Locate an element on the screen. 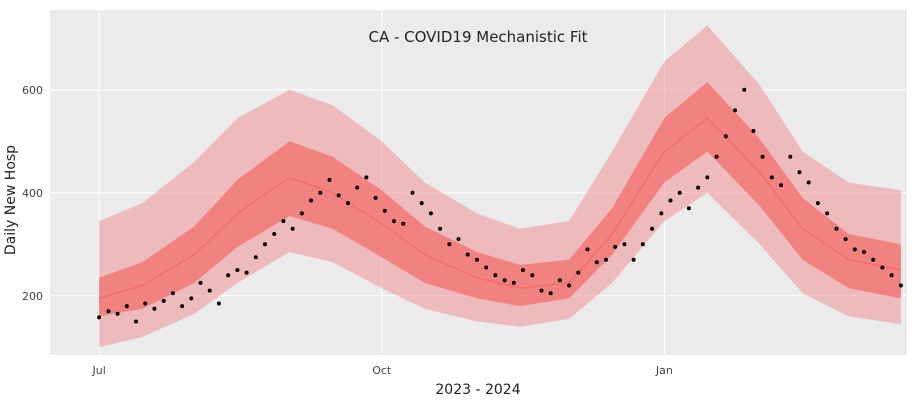 Image resolution: width=915 pixels, height=404 pixels. y-tick-label: 600 is located at coordinates (32, 90).